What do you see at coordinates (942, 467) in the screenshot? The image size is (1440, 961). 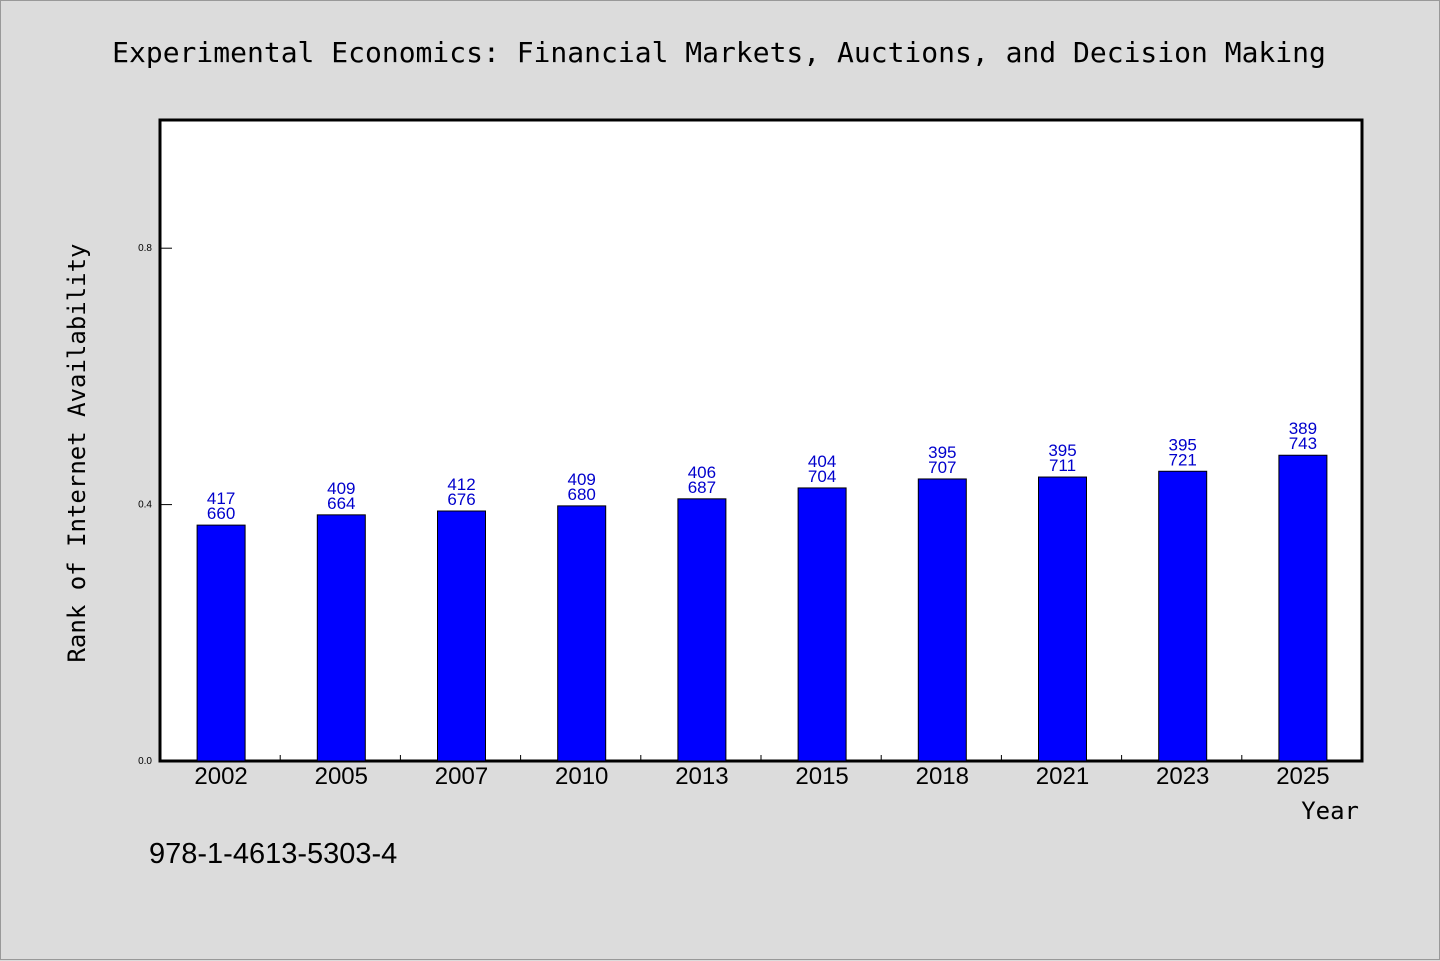 I see `bar-label-bottom: 707` at bounding box center [942, 467].